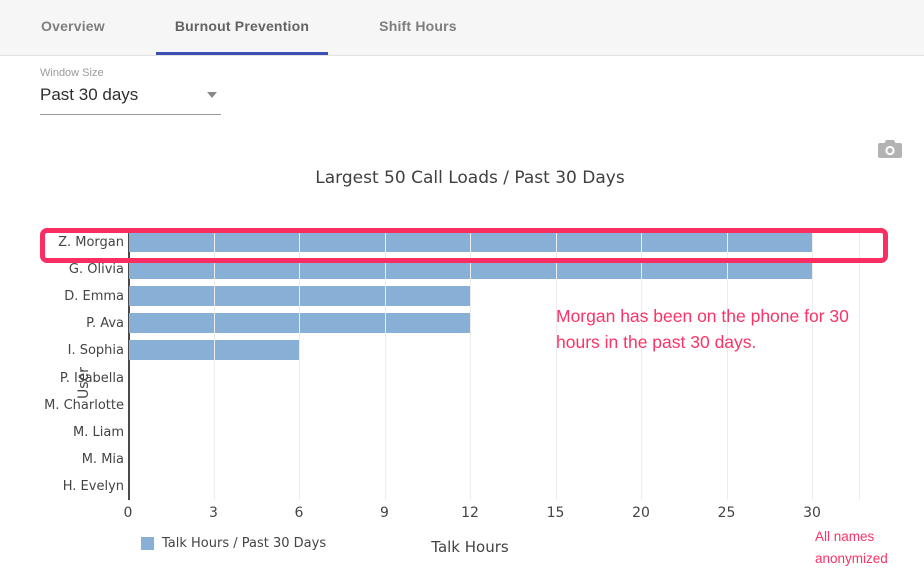  I want to click on x-tick-label: 0, so click(128, 513).